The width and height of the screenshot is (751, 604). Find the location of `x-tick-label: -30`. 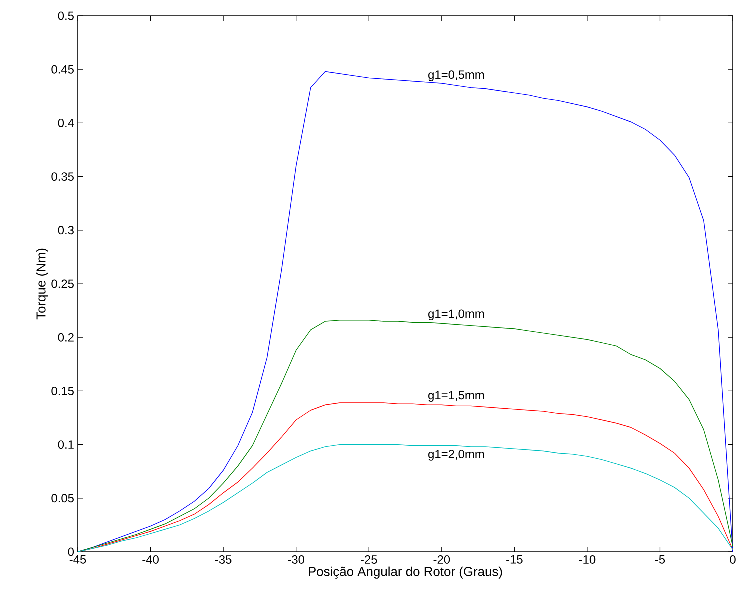

x-tick-label: -30 is located at coordinates (296, 560).